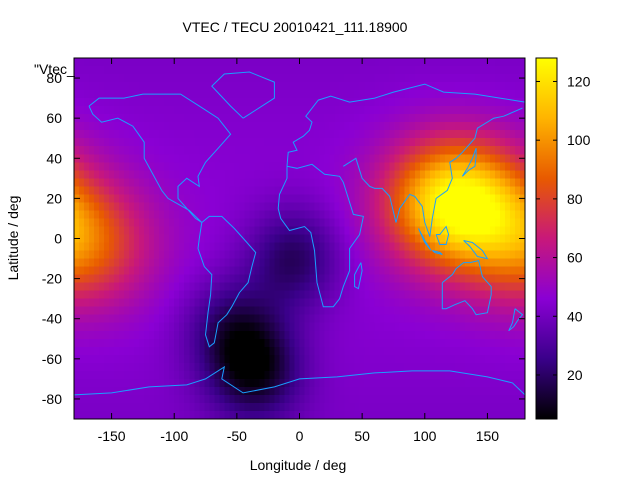  Describe the element at coordinates (575, 375) in the screenshot. I see `colorbar-tick-label: 20` at that location.